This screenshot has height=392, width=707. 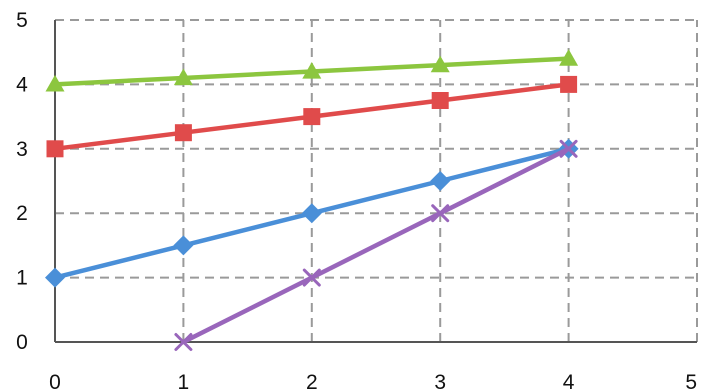 I want to click on y-tick-label: 2, so click(x=22, y=213).